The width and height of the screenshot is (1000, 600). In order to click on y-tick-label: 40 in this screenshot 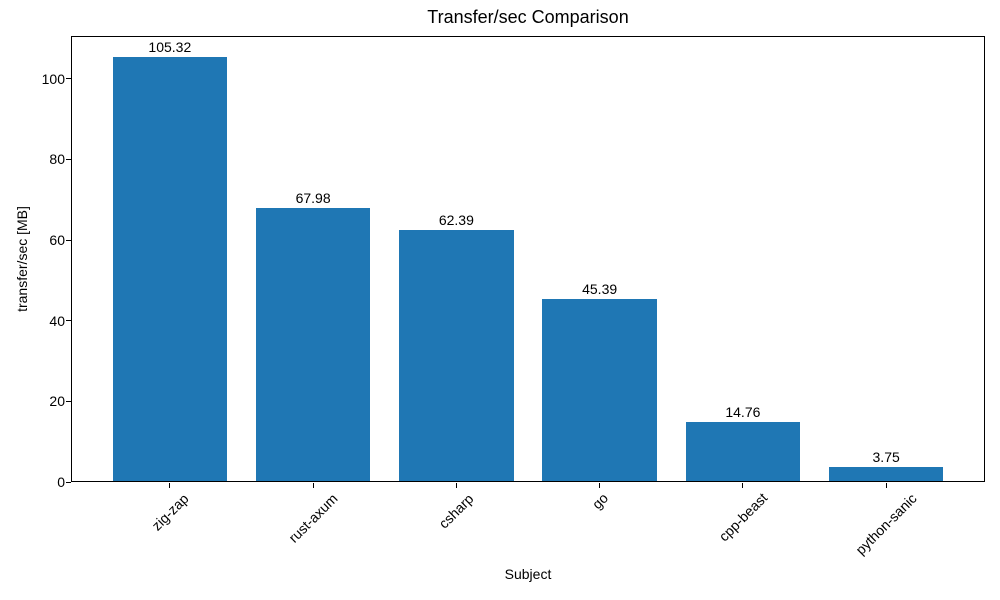, I will do `click(57, 320)`.